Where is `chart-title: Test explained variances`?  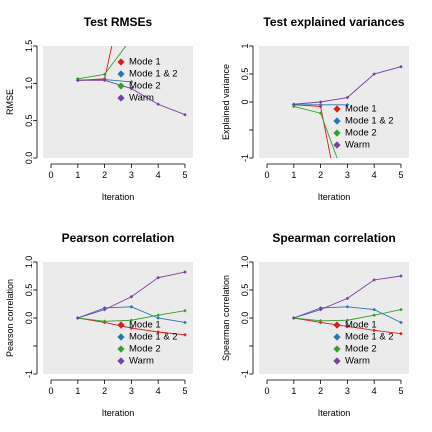 chart-title: Test explained variances is located at coordinates (334, 22).